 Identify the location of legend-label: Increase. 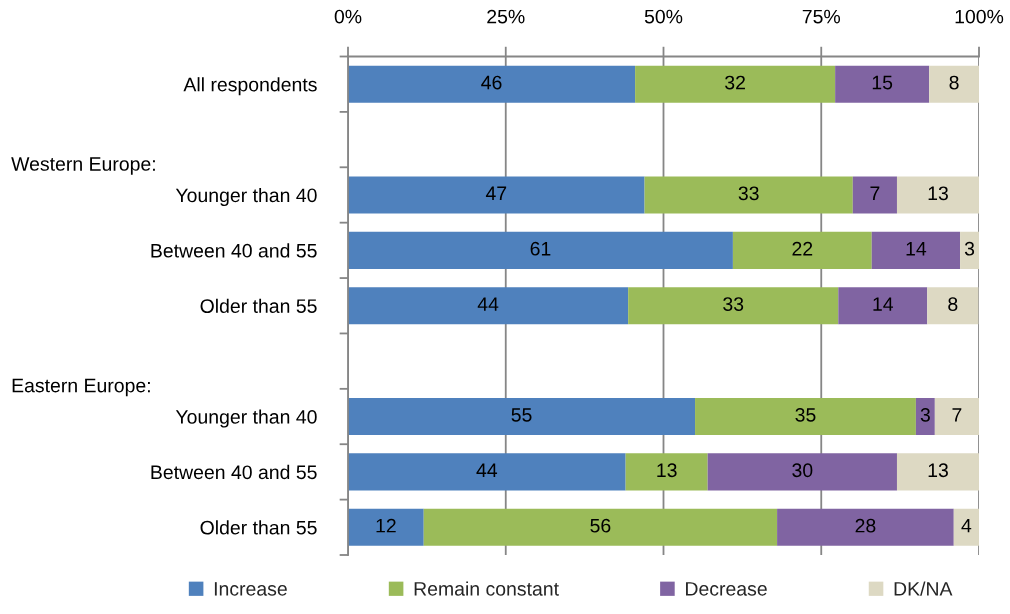
(250, 589).